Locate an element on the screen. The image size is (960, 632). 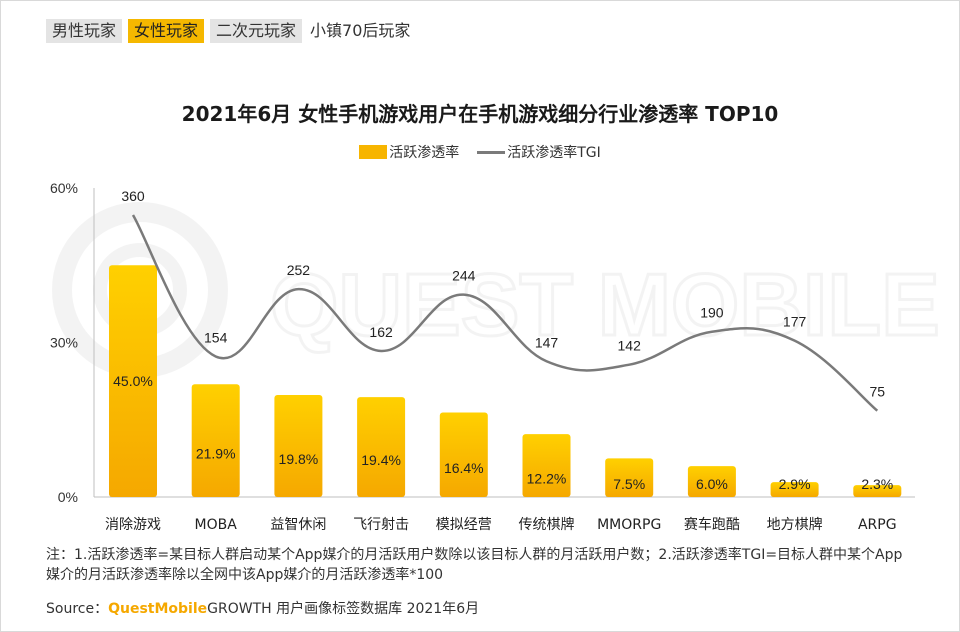
y-tick-label: 0% is located at coordinates (68, 497).